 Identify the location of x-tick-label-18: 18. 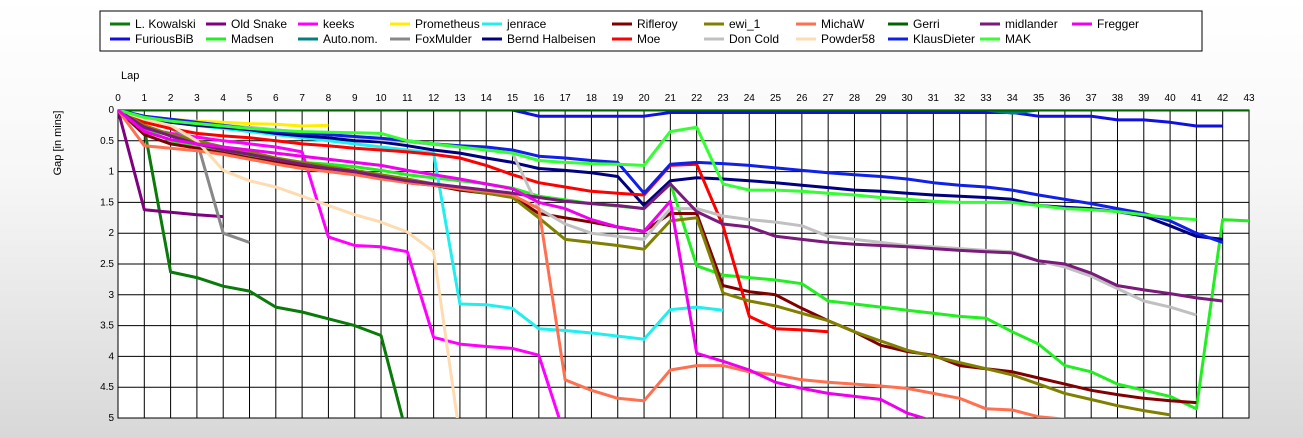
(592, 98).